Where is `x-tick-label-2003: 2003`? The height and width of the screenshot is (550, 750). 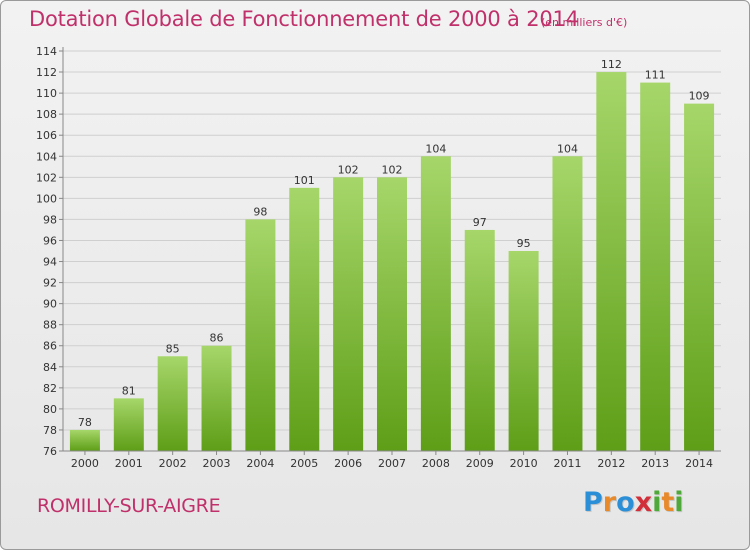 x-tick-label-2003: 2003 is located at coordinates (217, 463).